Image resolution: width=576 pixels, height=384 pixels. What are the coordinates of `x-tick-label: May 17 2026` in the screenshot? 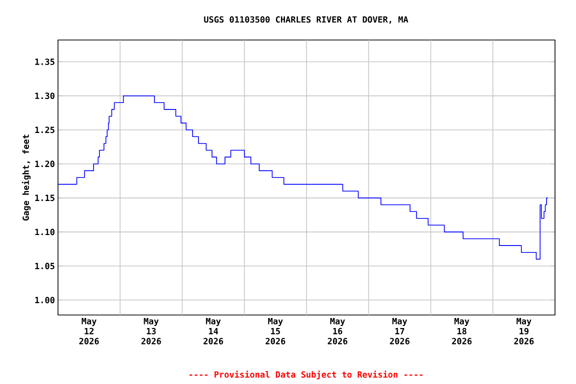 It's located at (400, 331).